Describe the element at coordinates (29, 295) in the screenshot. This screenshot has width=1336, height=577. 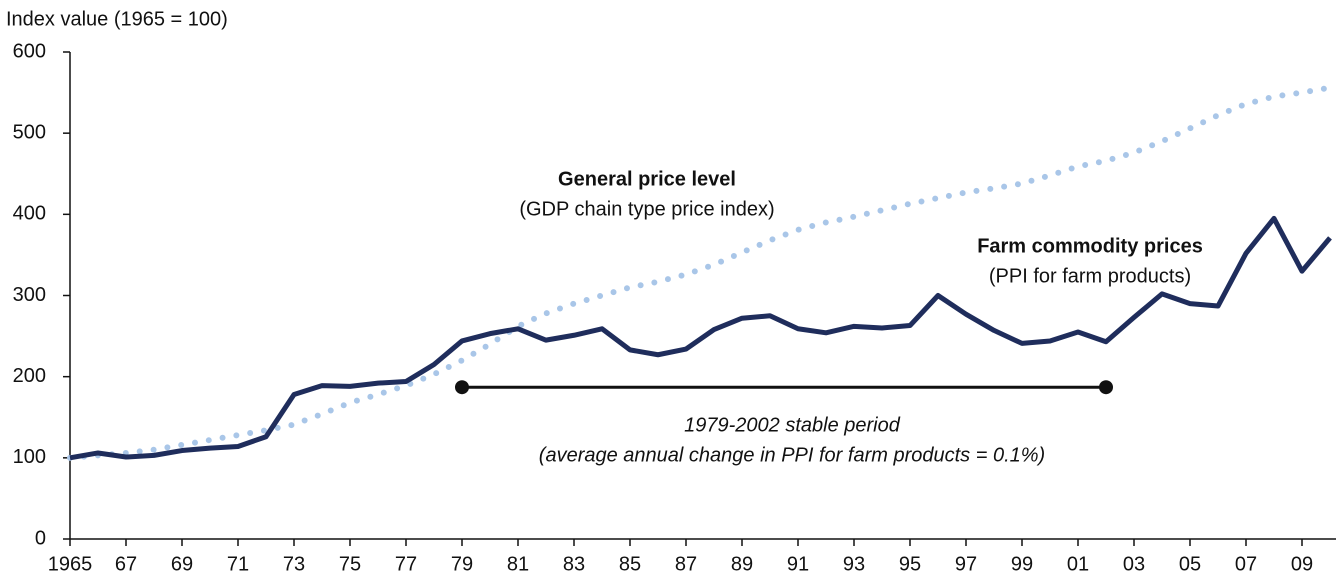
I see `y-tick-label: 300` at that location.